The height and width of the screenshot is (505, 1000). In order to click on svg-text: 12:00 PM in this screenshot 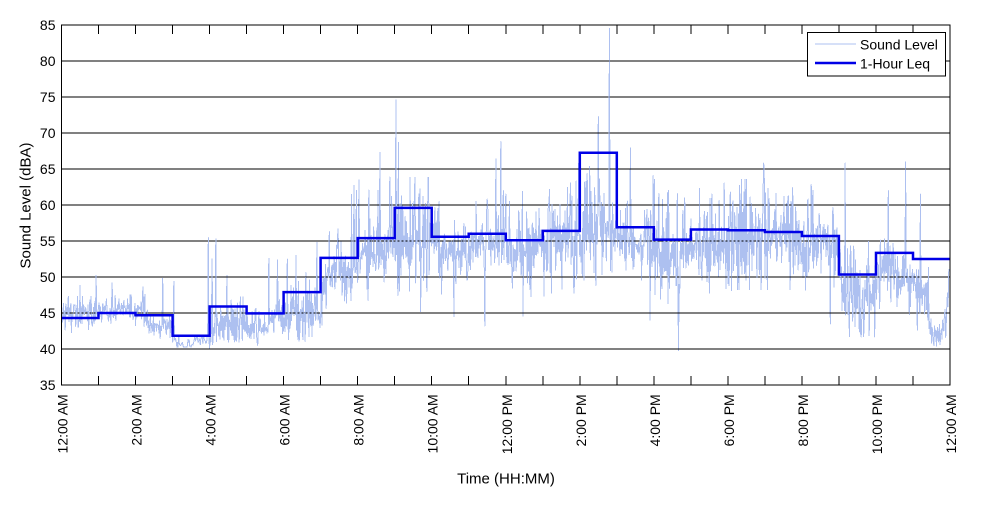, I will do `click(507, 424)`.